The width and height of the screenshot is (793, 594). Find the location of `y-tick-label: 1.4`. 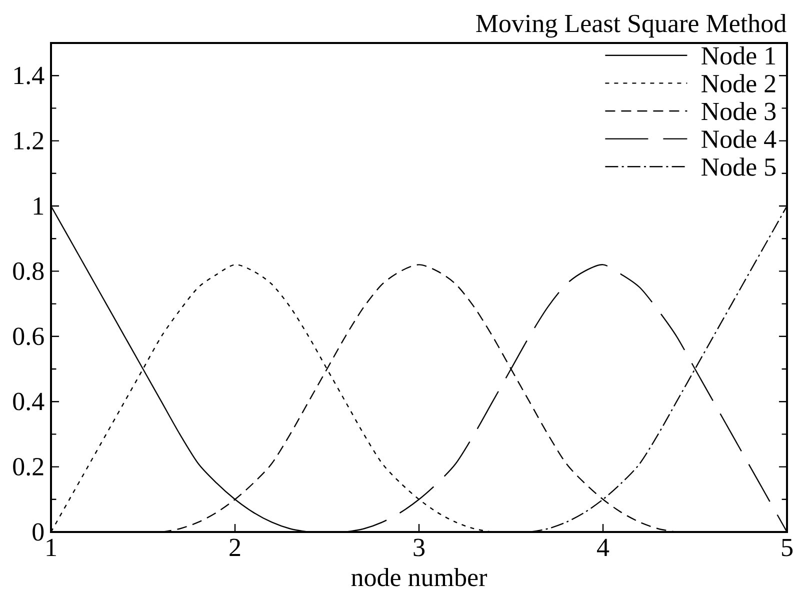

y-tick-label: 1.4 is located at coordinates (29, 75).